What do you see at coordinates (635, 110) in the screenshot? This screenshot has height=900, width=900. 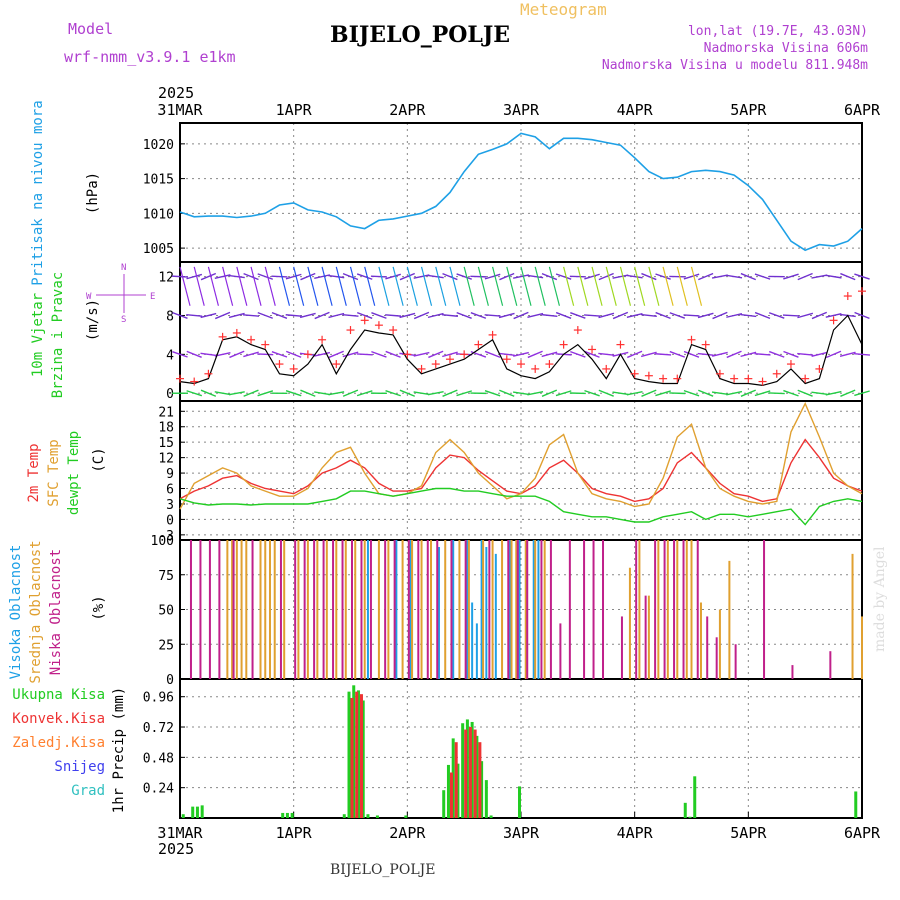 I see `x-tick-label-top: 4APR` at bounding box center [635, 110].